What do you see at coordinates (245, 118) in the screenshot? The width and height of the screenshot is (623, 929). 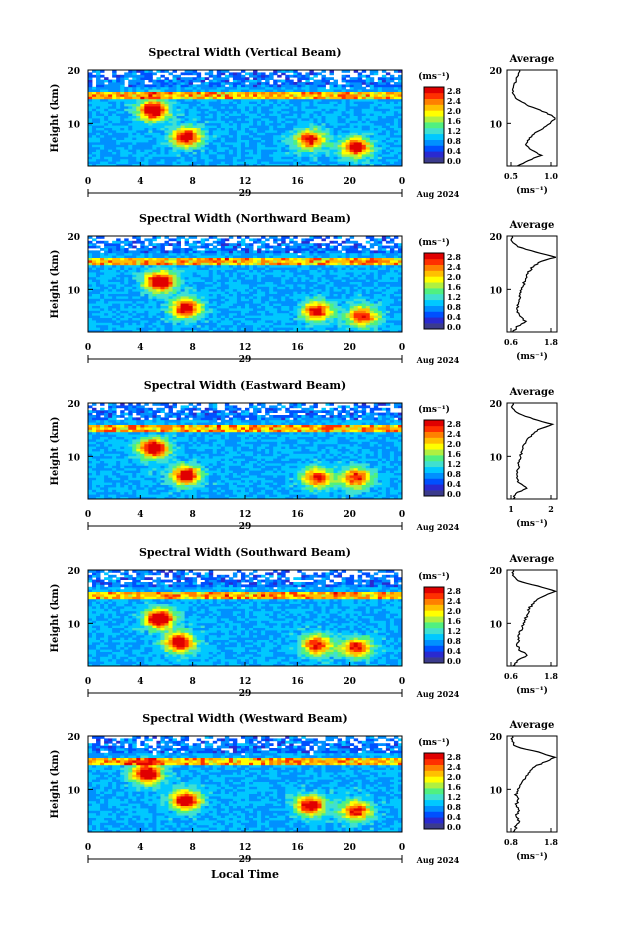 I see `heatmap` at bounding box center [245, 118].